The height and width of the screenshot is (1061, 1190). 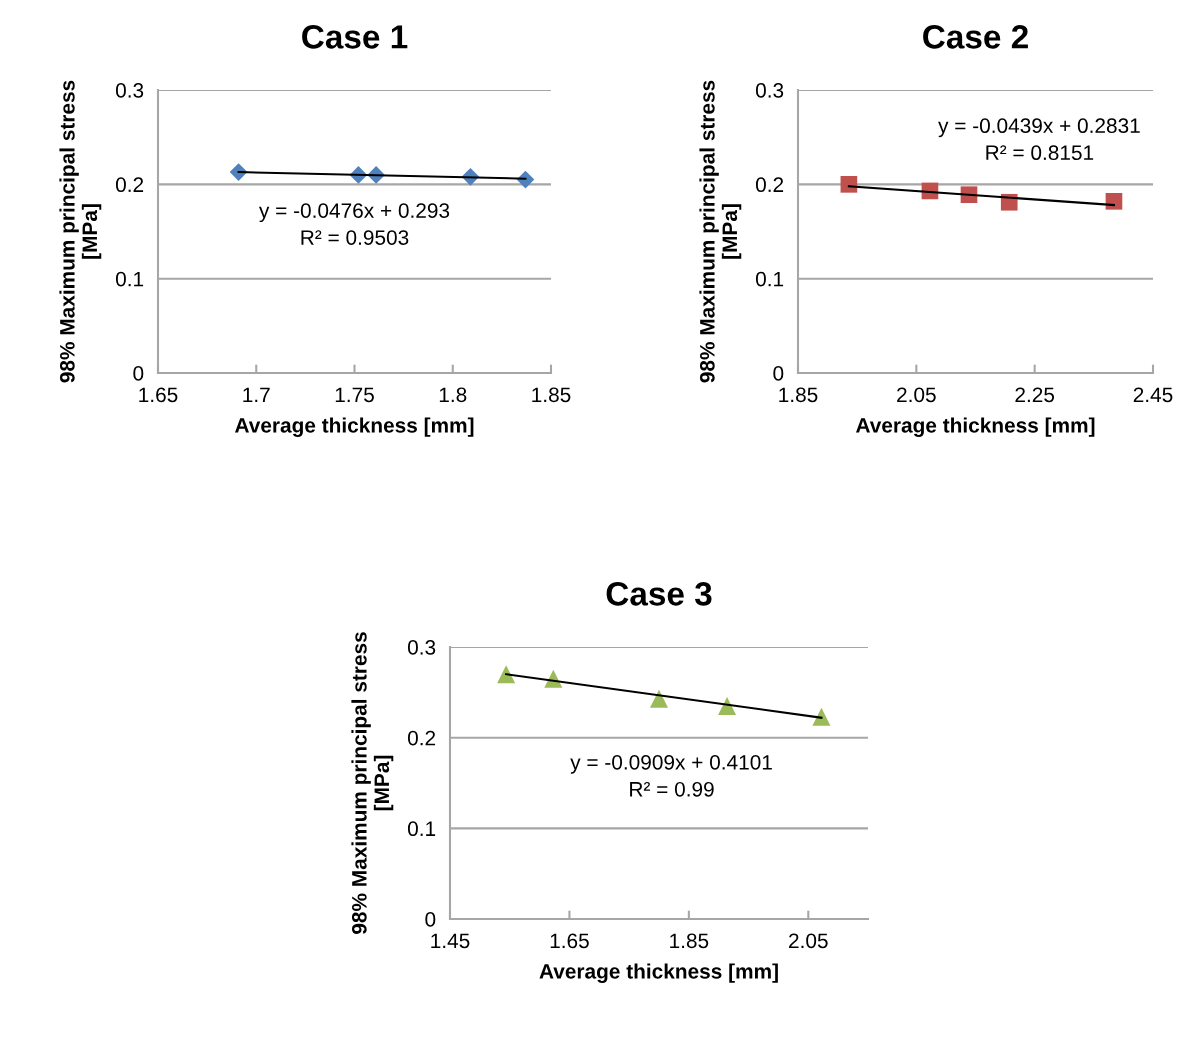 I want to click on annotation: y = -0.0909x + 0.4101 R² = 0.99, so click(x=671, y=775).